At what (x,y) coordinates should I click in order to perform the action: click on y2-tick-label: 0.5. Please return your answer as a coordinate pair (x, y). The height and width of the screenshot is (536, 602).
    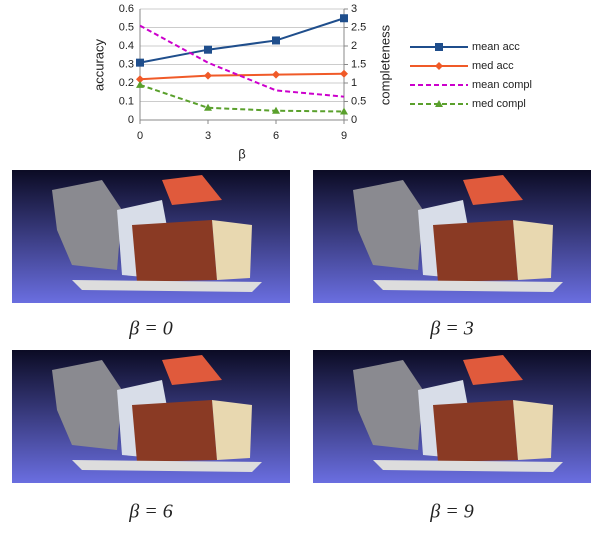
    Looking at the image, I should click on (358, 101).